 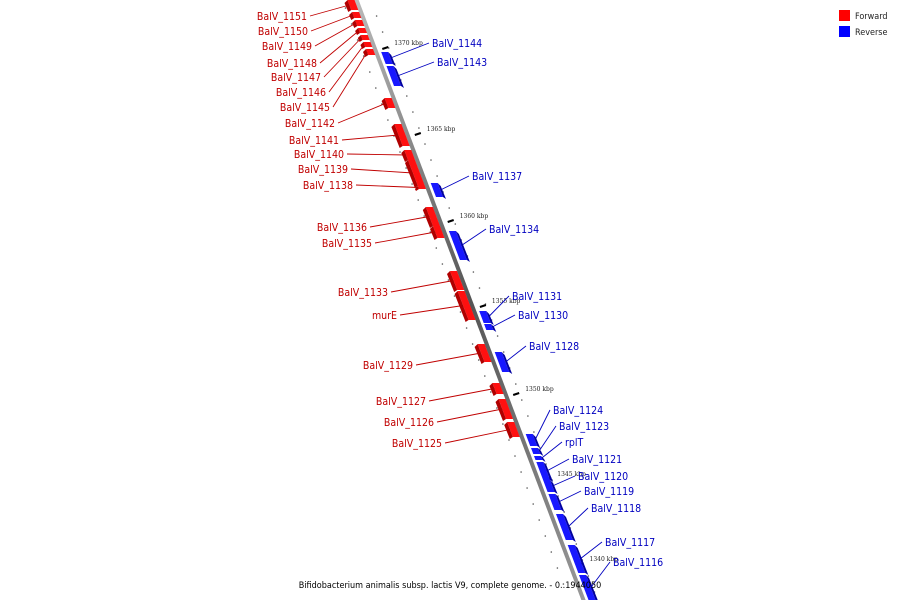 What do you see at coordinates (474, 216) in the screenshot?
I see `tick-label: 1360 kbp` at bounding box center [474, 216].